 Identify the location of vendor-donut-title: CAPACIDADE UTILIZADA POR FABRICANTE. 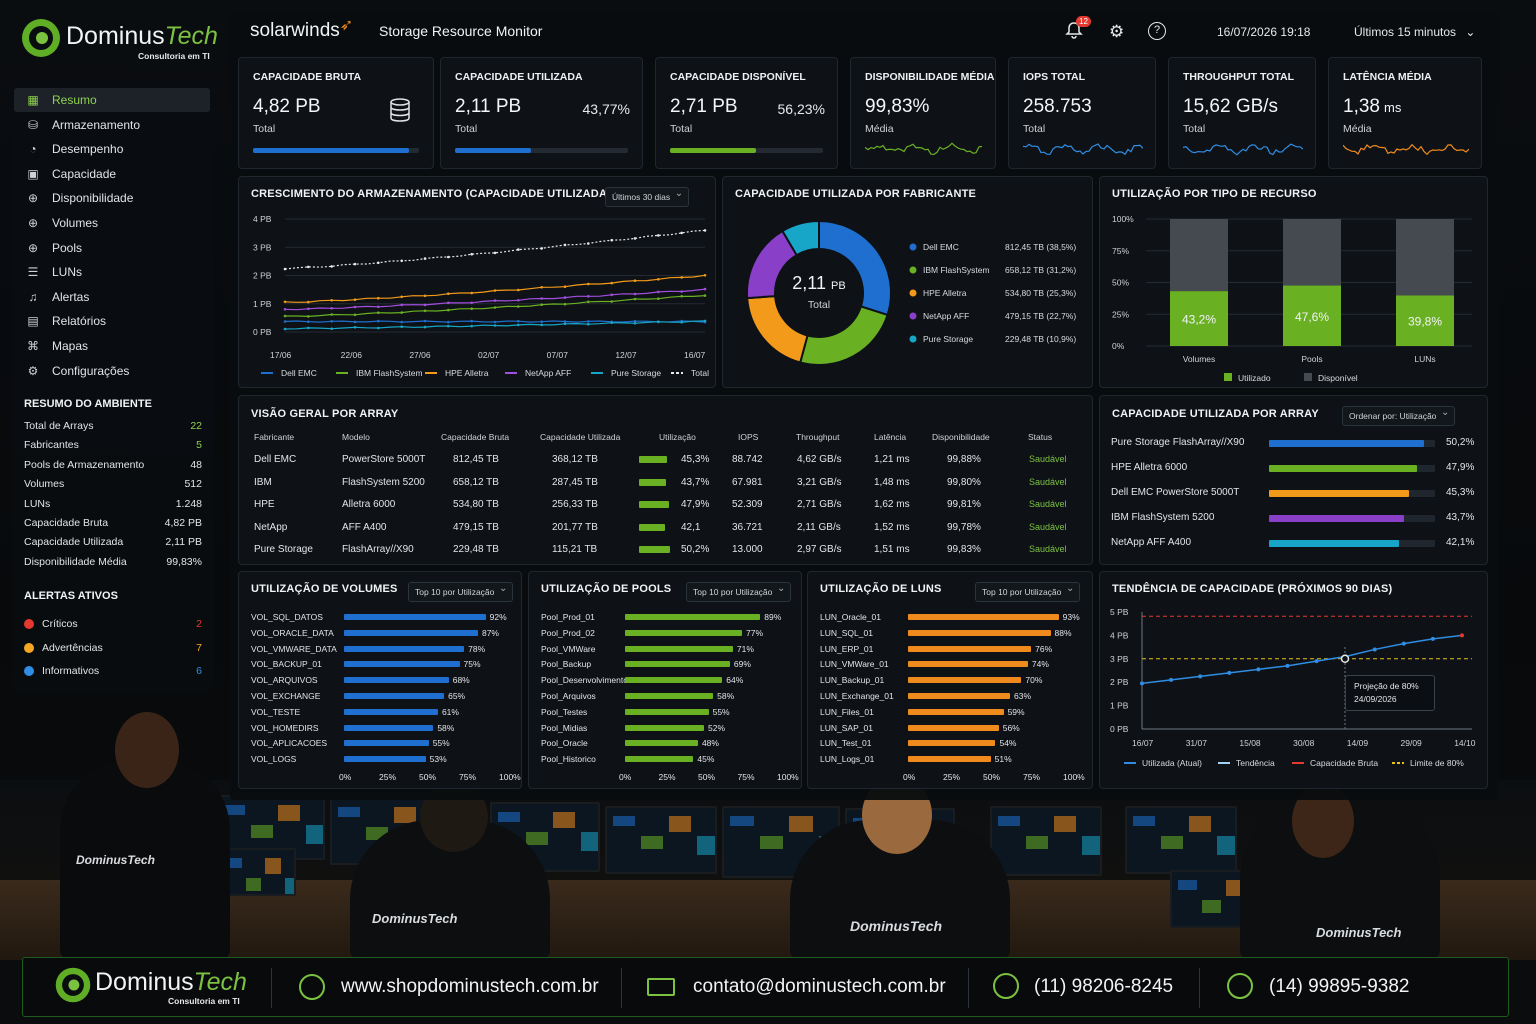
(856, 194).